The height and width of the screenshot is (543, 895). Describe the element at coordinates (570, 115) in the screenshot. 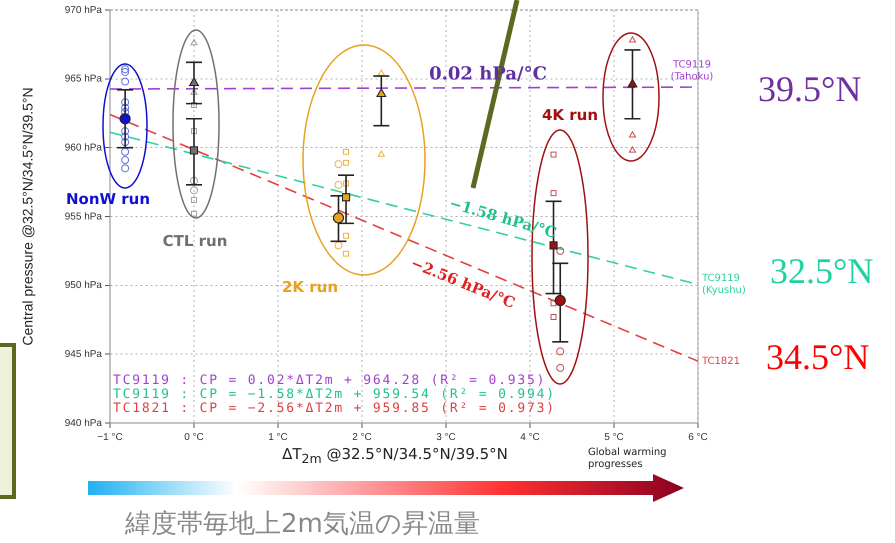

I see `annotation: 4K run` at that location.